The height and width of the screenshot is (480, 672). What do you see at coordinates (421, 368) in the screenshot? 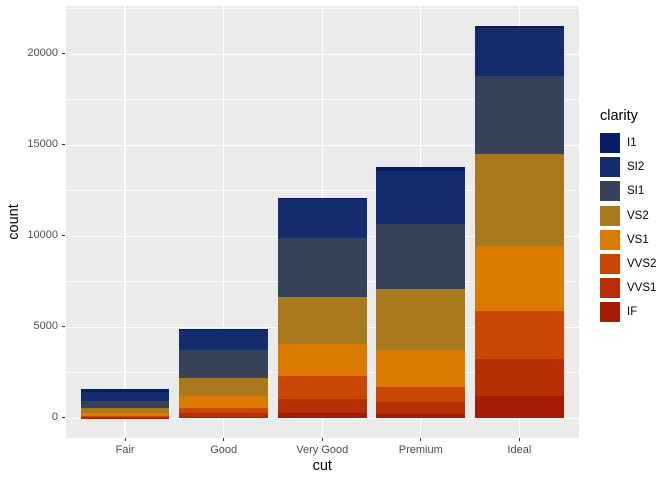
I see `bar-segment-premium-vs1` at bounding box center [421, 368].